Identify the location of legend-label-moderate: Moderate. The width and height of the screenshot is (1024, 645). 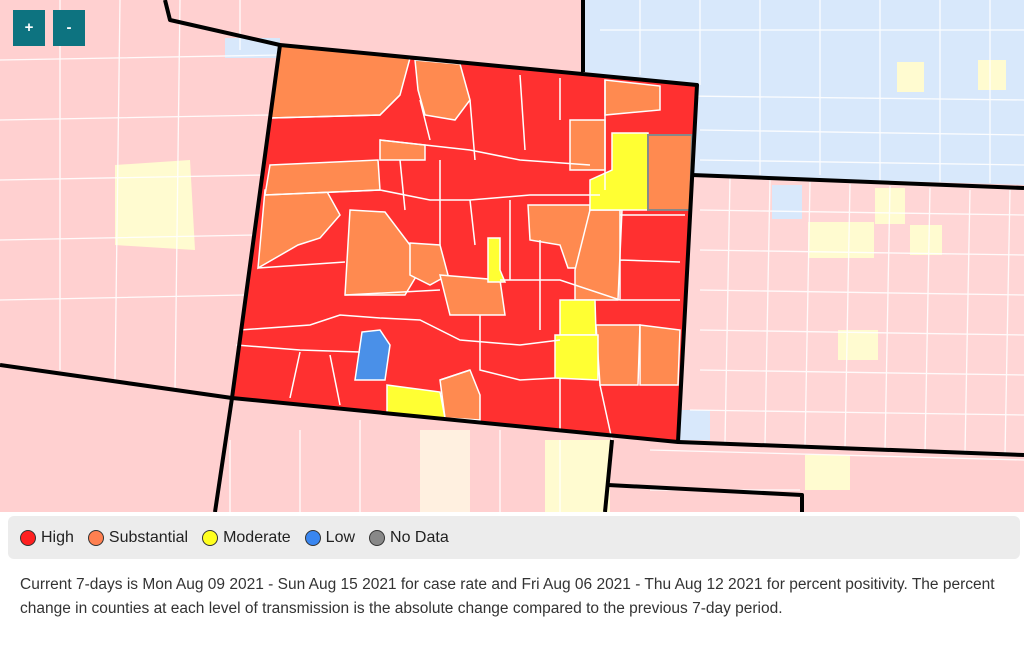
(257, 537).